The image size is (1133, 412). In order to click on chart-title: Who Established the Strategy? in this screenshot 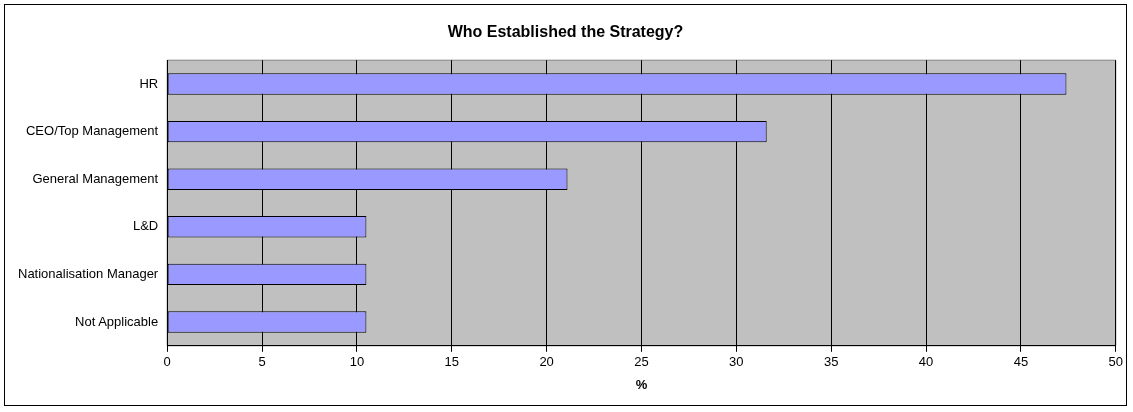, I will do `click(565, 32)`.